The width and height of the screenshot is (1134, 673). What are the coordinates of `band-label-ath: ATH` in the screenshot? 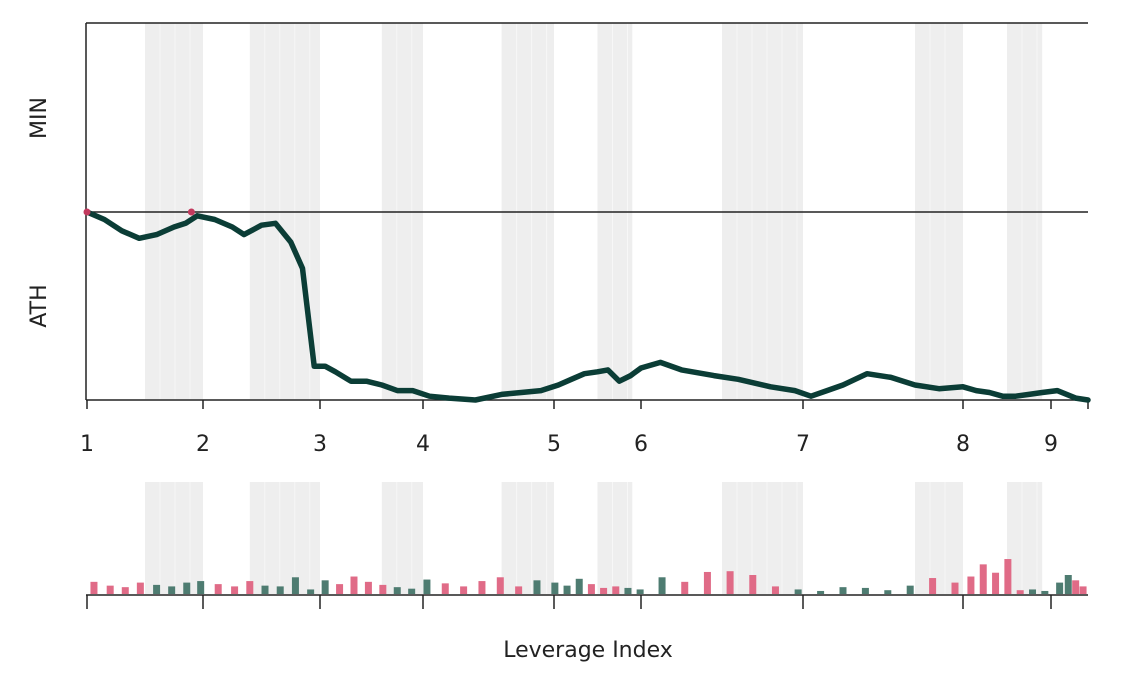 It's located at (39, 305).